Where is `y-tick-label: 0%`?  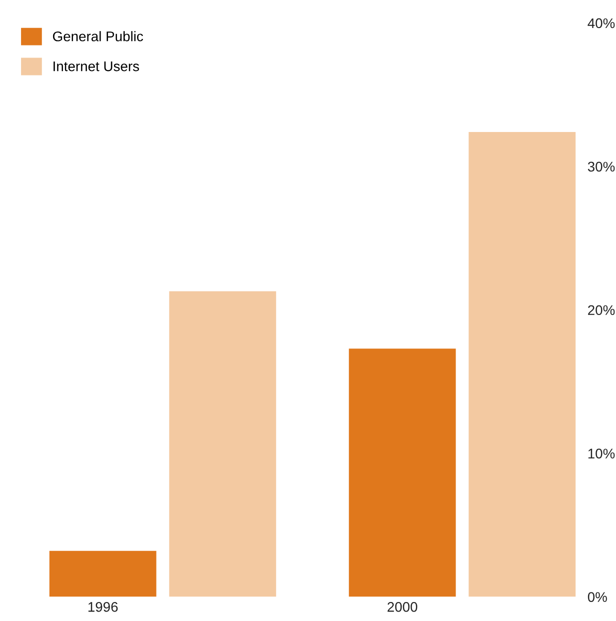 y-tick-label: 0% is located at coordinates (597, 597).